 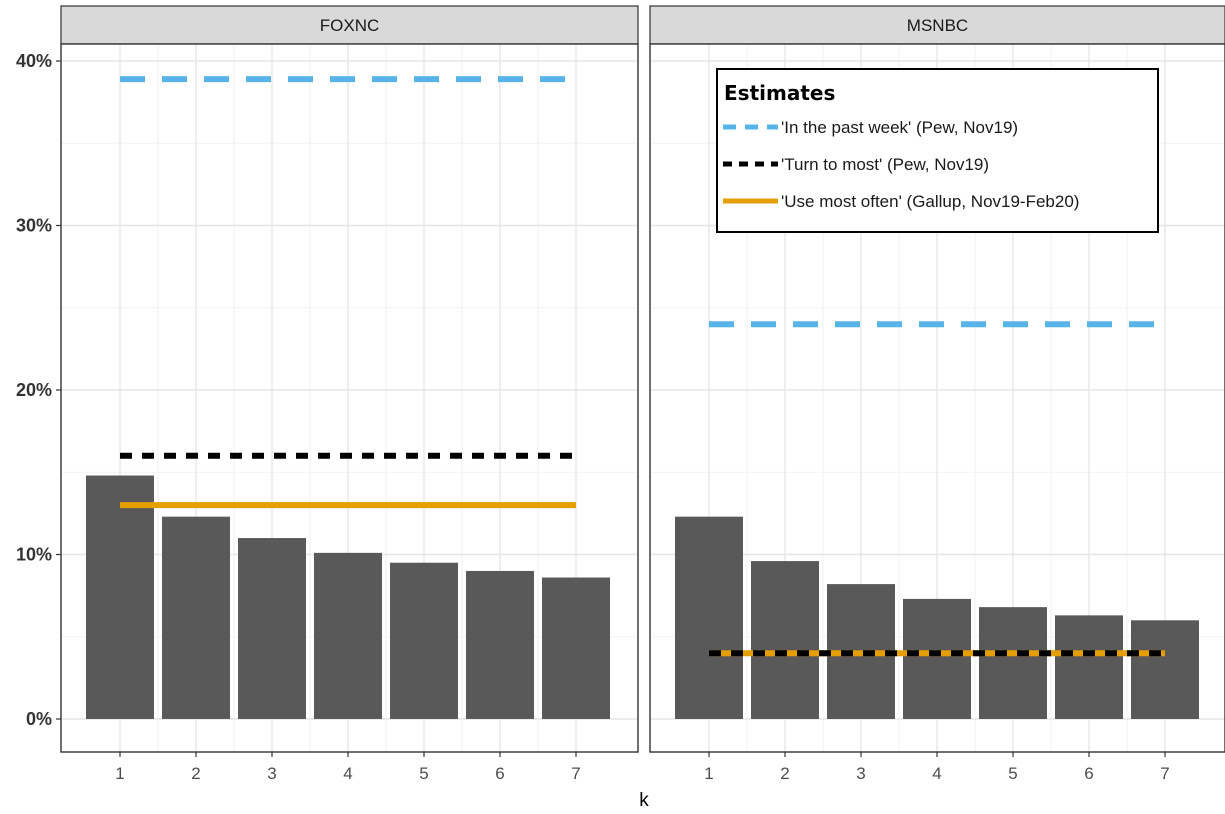 I want to click on legend-entry-label: 'Turn to most' (Pew, Nov19), so click(x=885, y=164).